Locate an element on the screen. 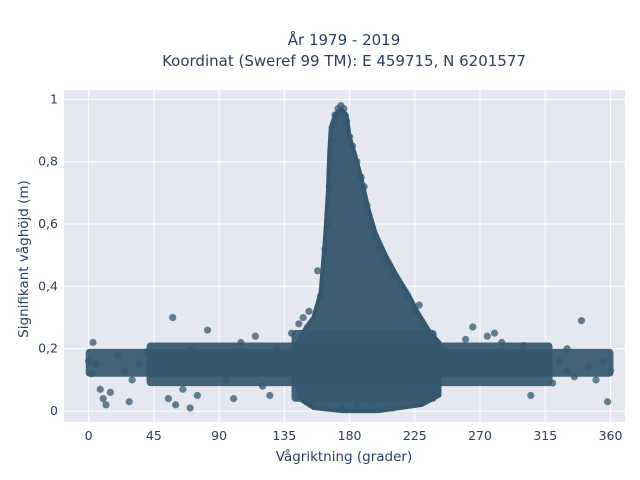  x-tick-label: 225 is located at coordinates (415, 435).